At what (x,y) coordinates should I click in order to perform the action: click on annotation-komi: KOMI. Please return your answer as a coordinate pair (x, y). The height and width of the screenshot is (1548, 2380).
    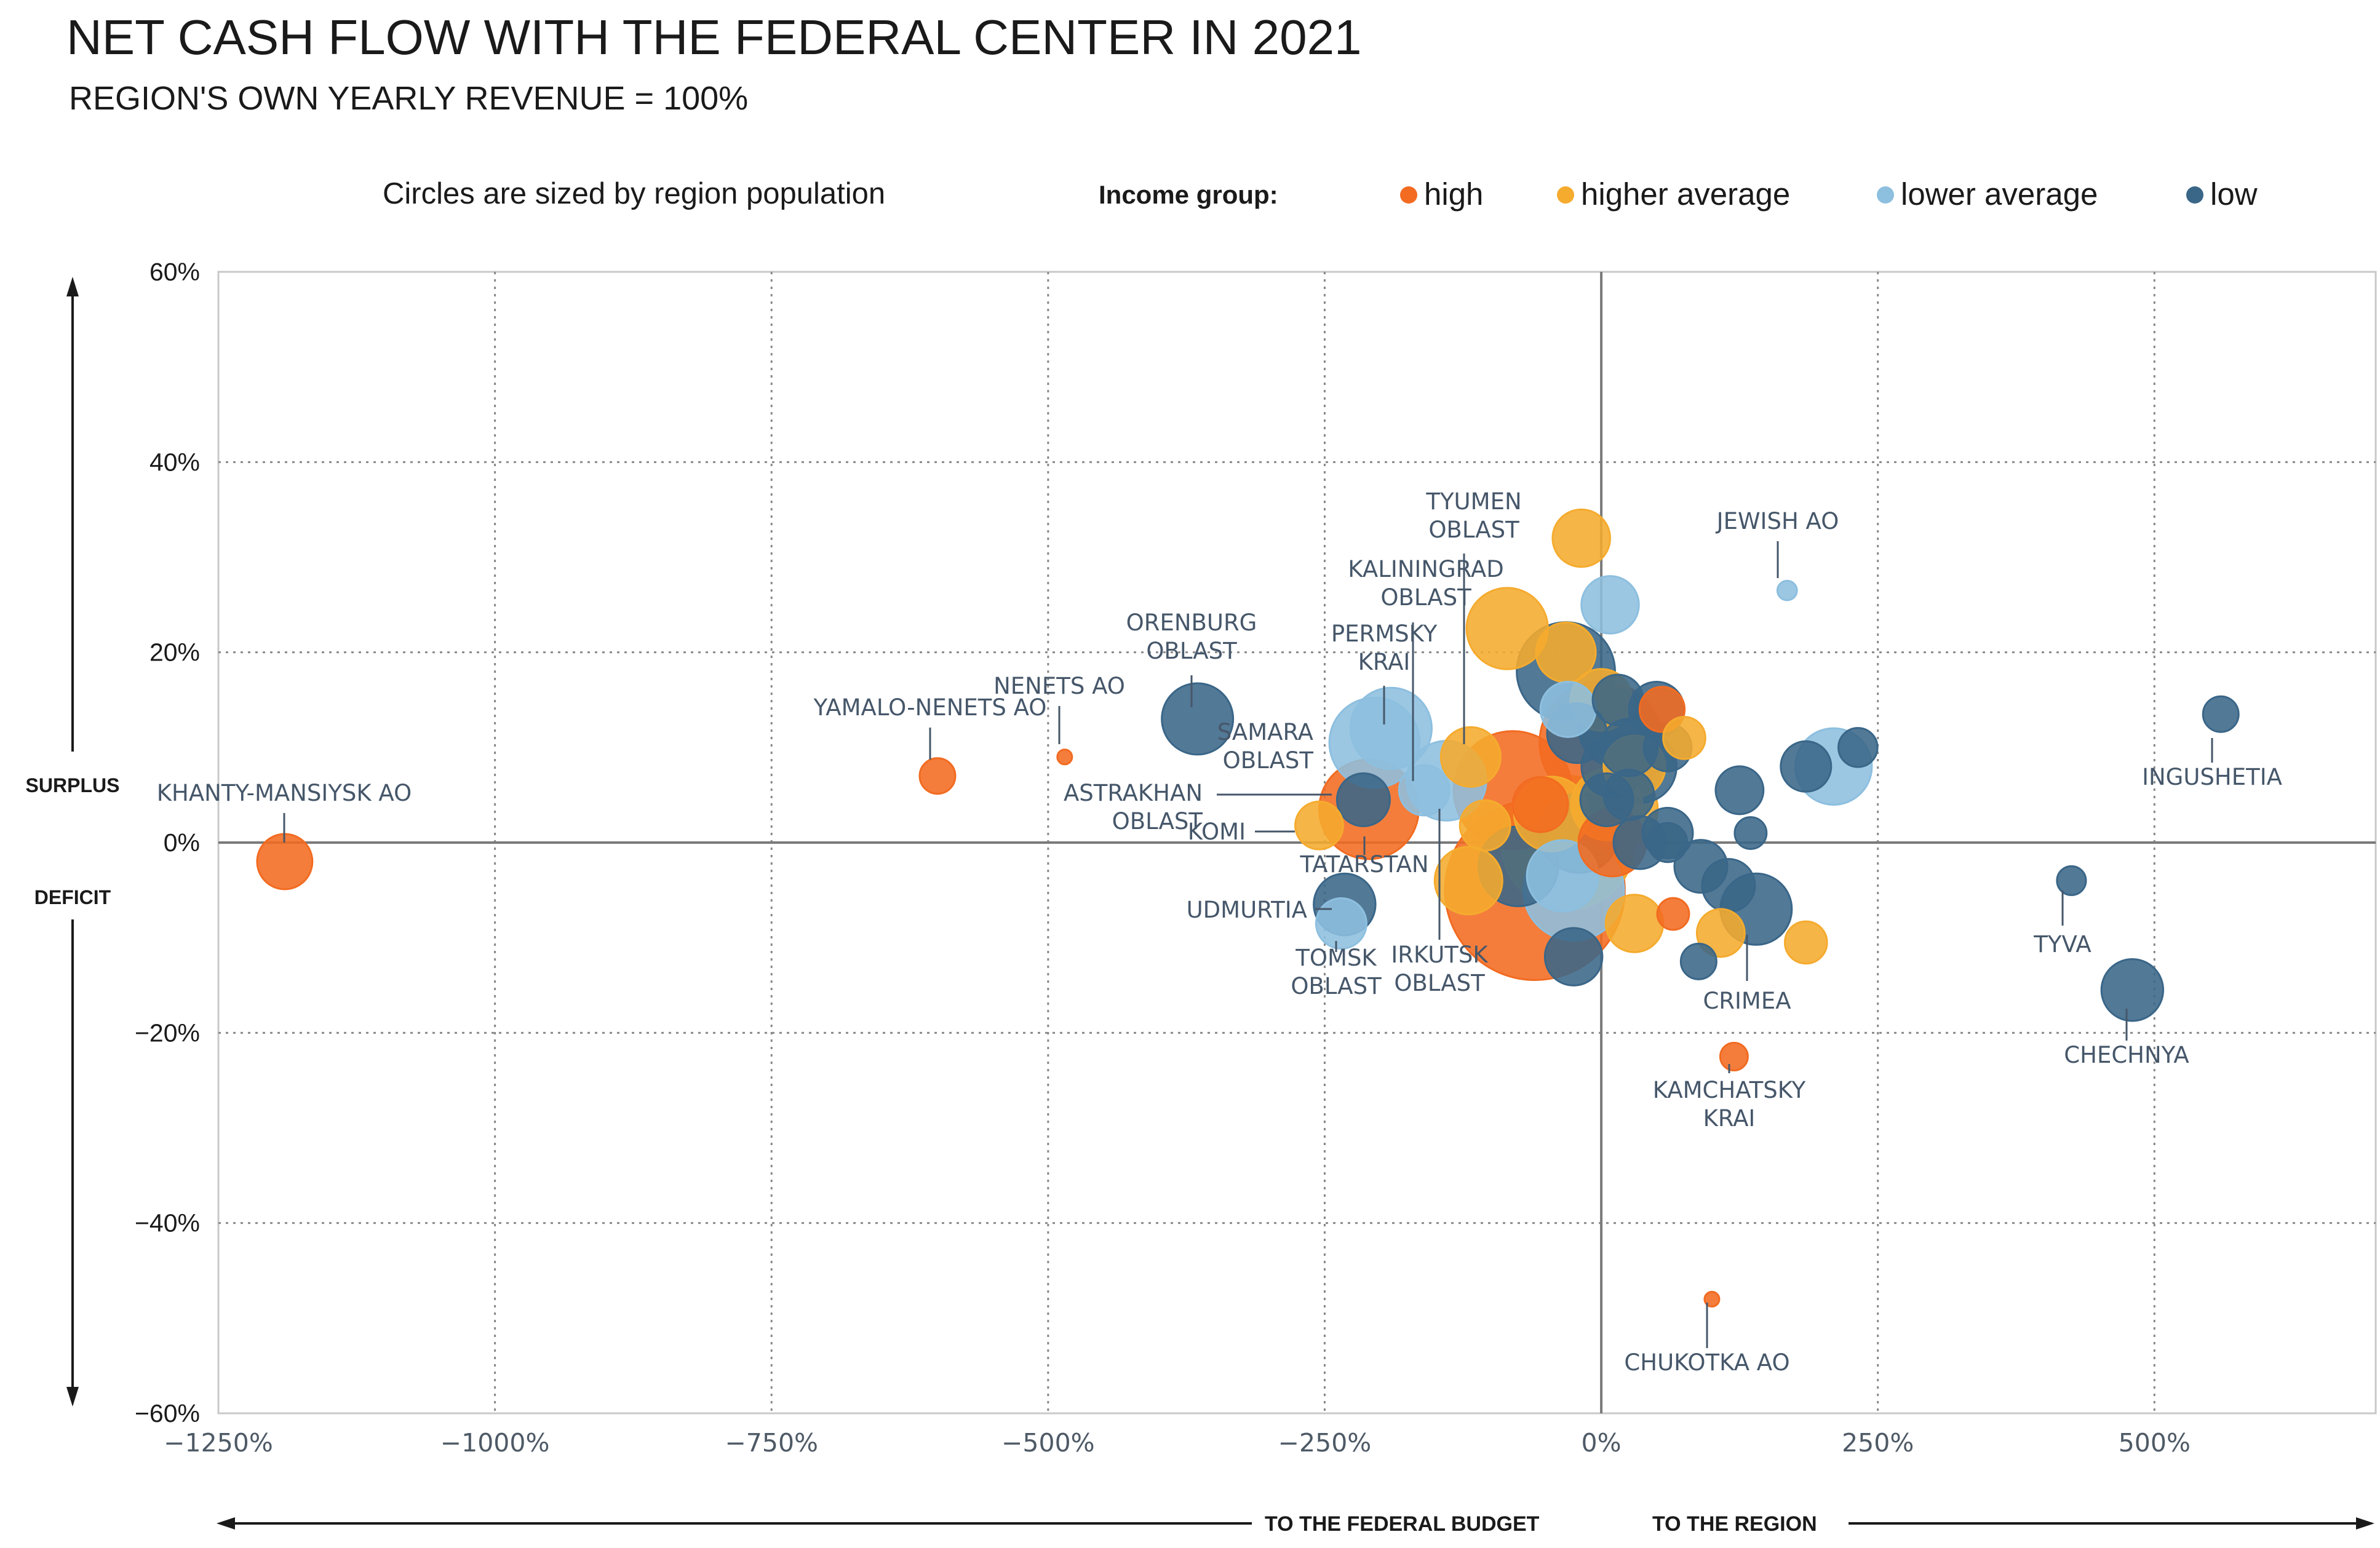
    Looking at the image, I should click on (1217, 832).